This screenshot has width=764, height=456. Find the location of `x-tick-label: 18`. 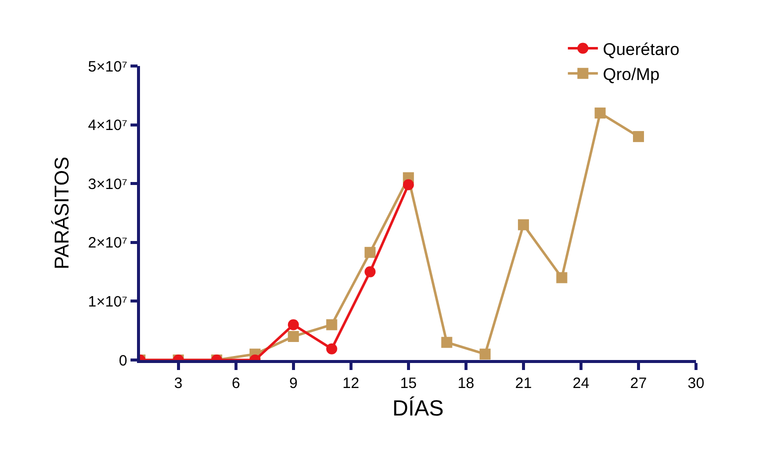

x-tick-label: 18 is located at coordinates (466, 383).